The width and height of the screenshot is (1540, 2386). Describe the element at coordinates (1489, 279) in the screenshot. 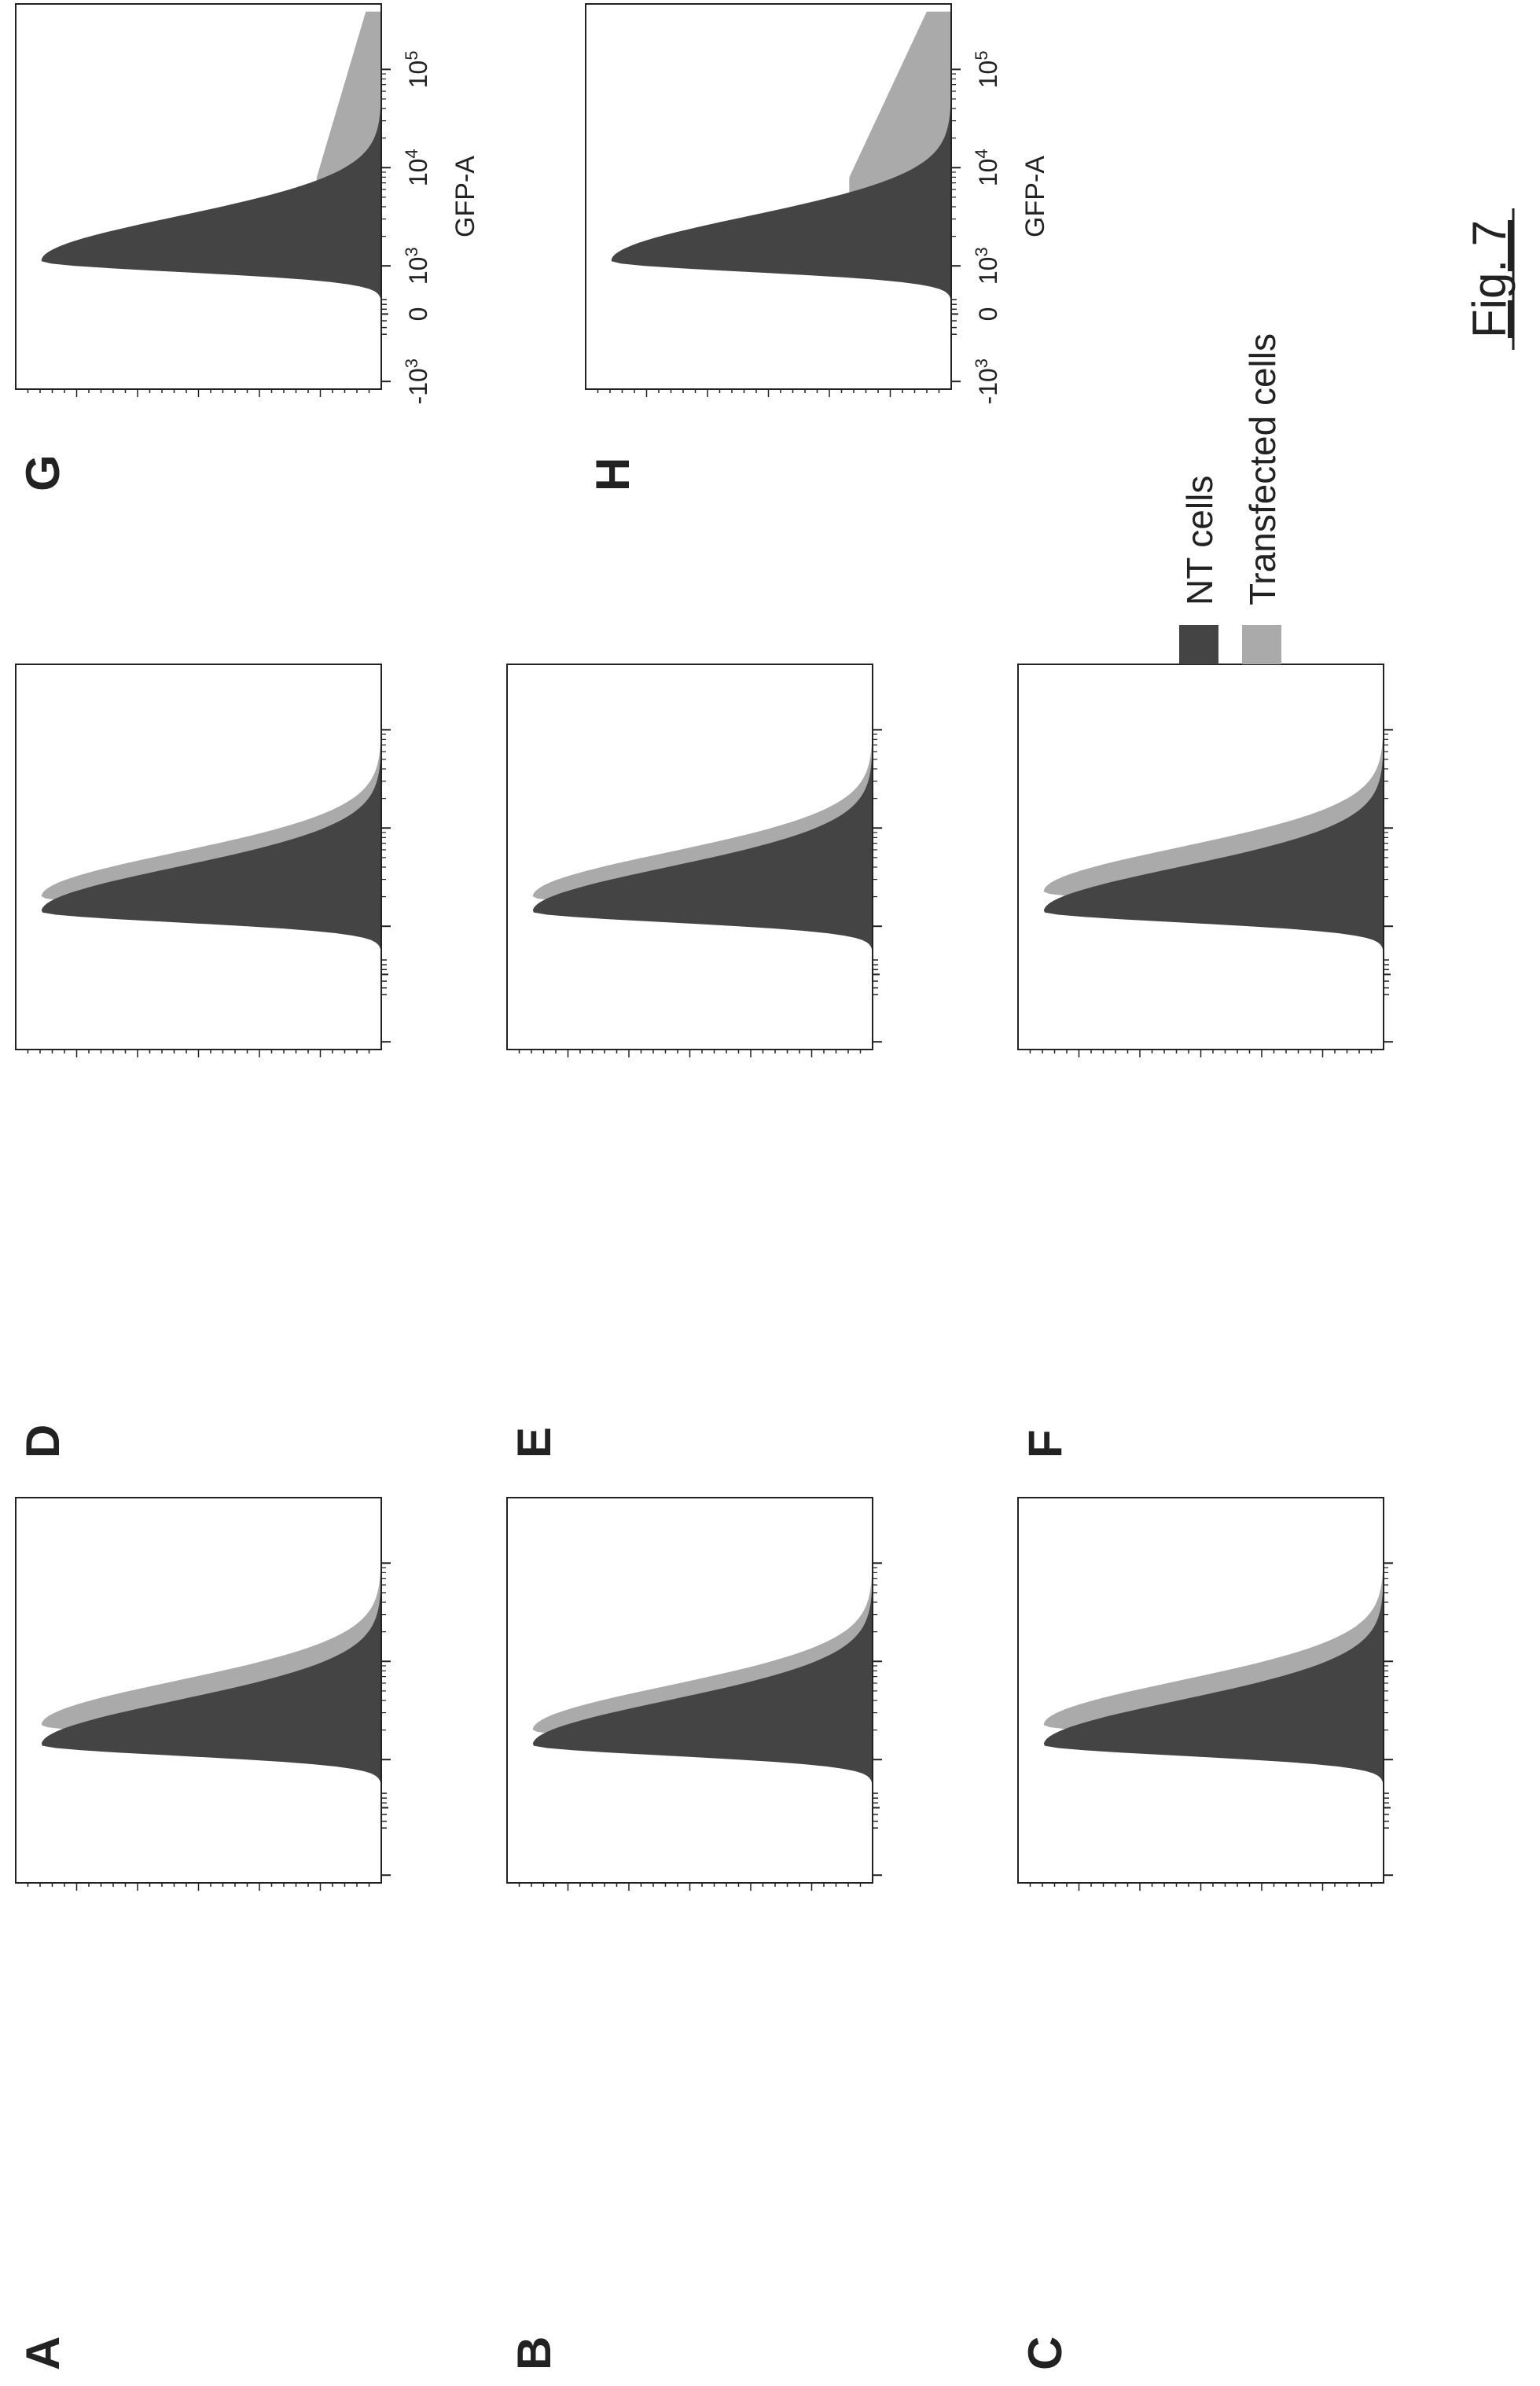

I see `figure-caption: Fig. 7` at that location.